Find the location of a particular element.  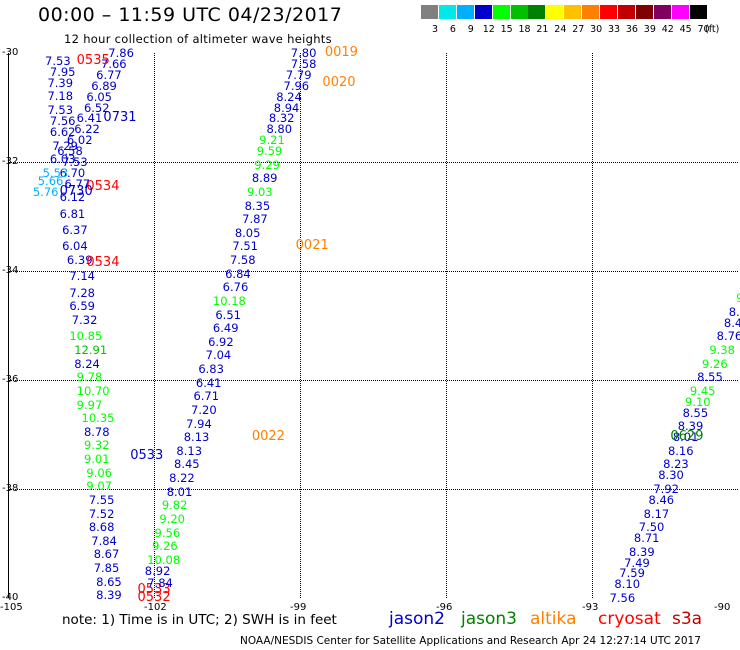

wave-height-value: 8.03 is located at coordinates (734, 311).